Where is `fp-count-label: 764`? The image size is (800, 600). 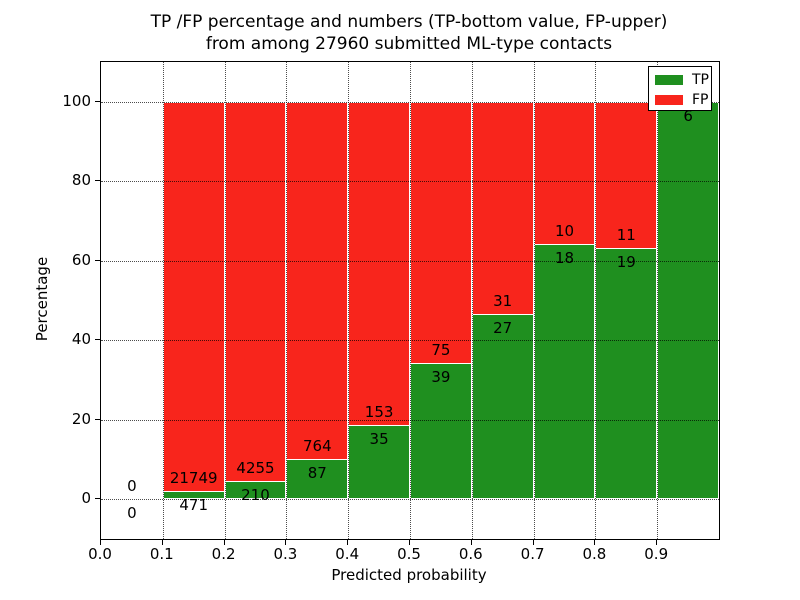
fp-count-label: 764 is located at coordinates (317, 445).